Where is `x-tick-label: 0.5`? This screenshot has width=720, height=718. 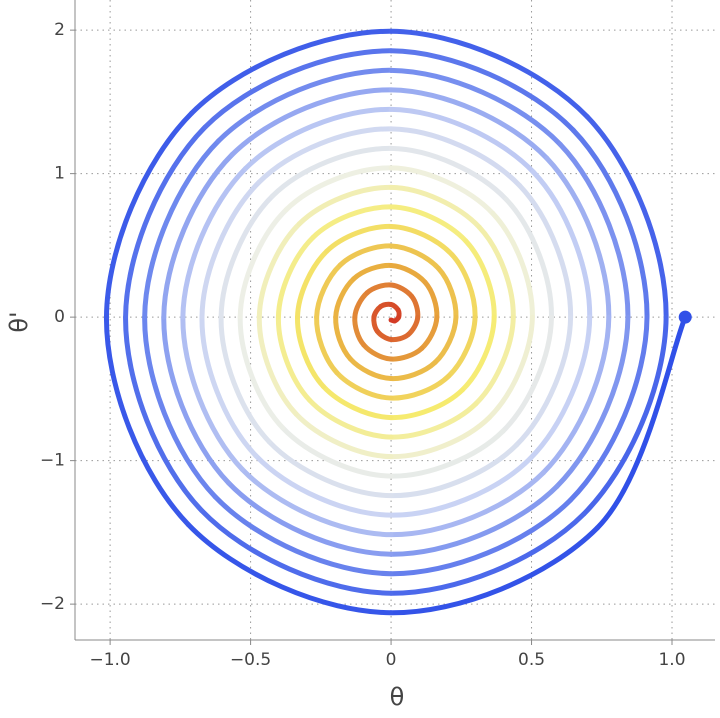
x-tick-label: 0.5 is located at coordinates (531, 660).